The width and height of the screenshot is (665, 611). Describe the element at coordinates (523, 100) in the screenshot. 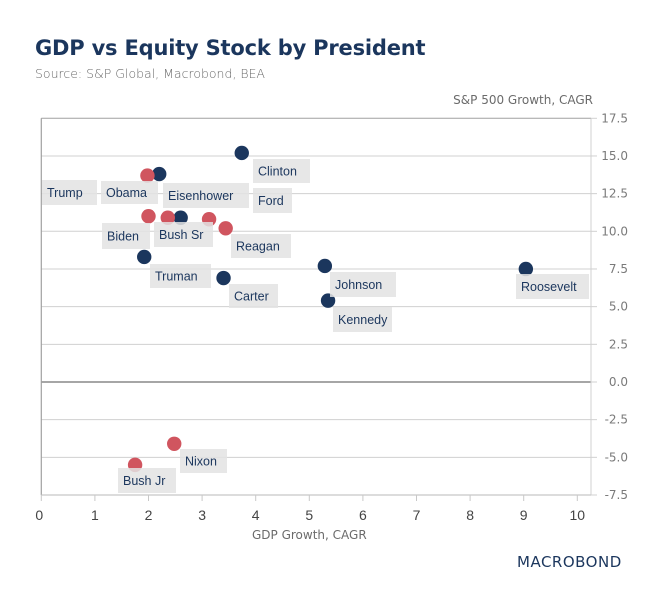

I see `y-axis-label: S&P 500 Growth, CAGR` at that location.